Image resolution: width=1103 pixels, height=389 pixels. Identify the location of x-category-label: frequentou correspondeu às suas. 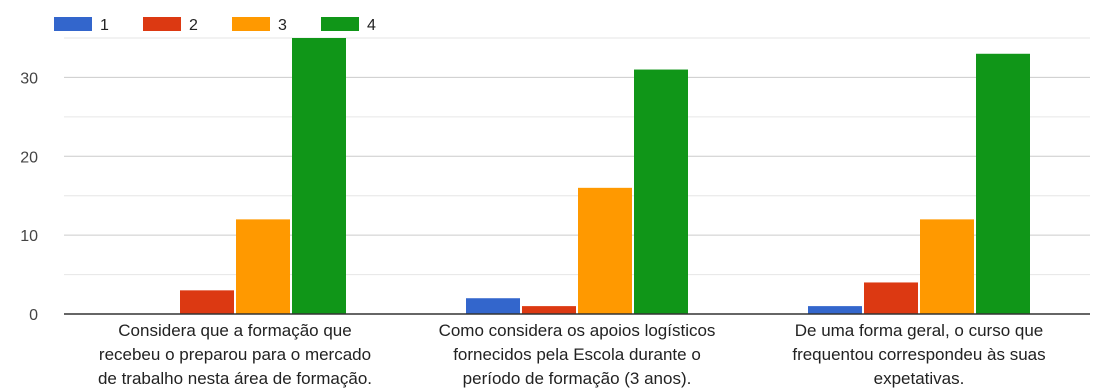
(918, 354).